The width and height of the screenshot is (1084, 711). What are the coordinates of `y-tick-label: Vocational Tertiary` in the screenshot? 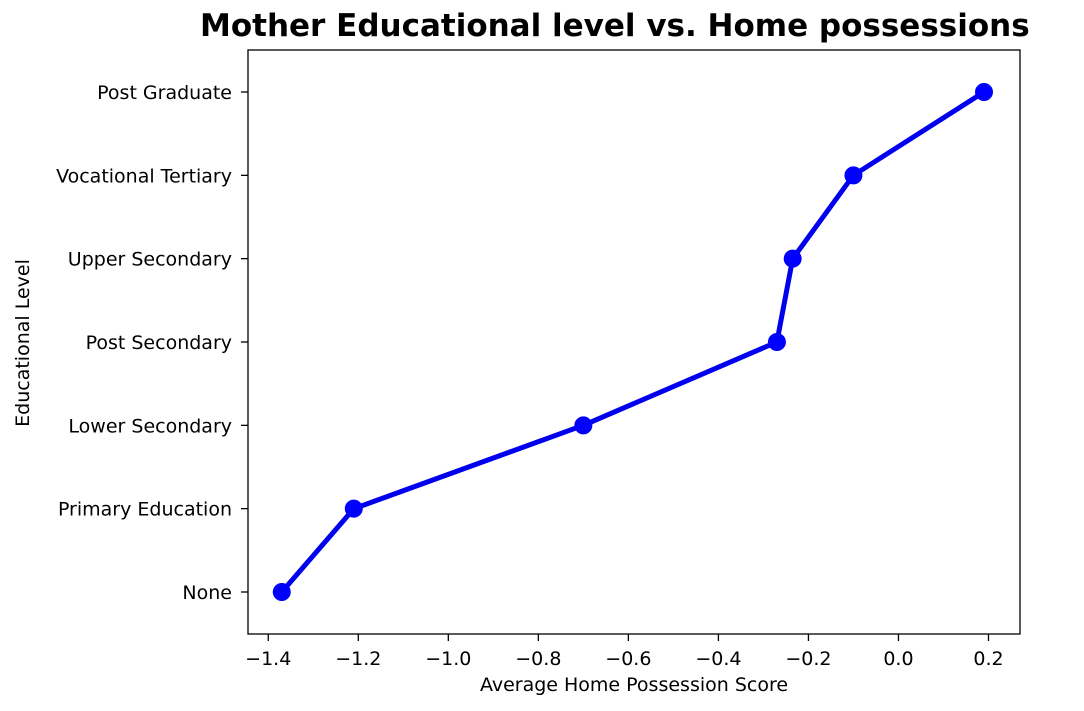 It's located at (144, 176).